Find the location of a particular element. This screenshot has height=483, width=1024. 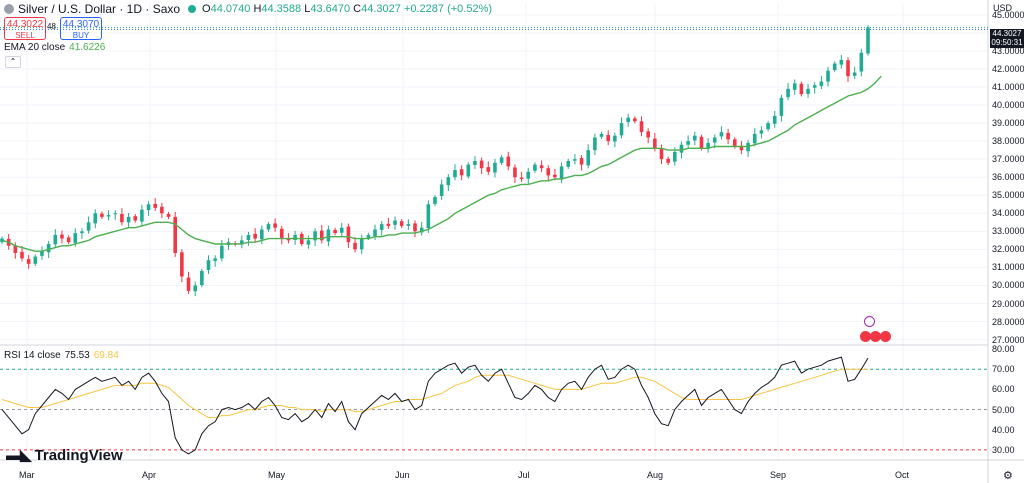

price-tick-label: 31.0000 is located at coordinates (1008, 267).